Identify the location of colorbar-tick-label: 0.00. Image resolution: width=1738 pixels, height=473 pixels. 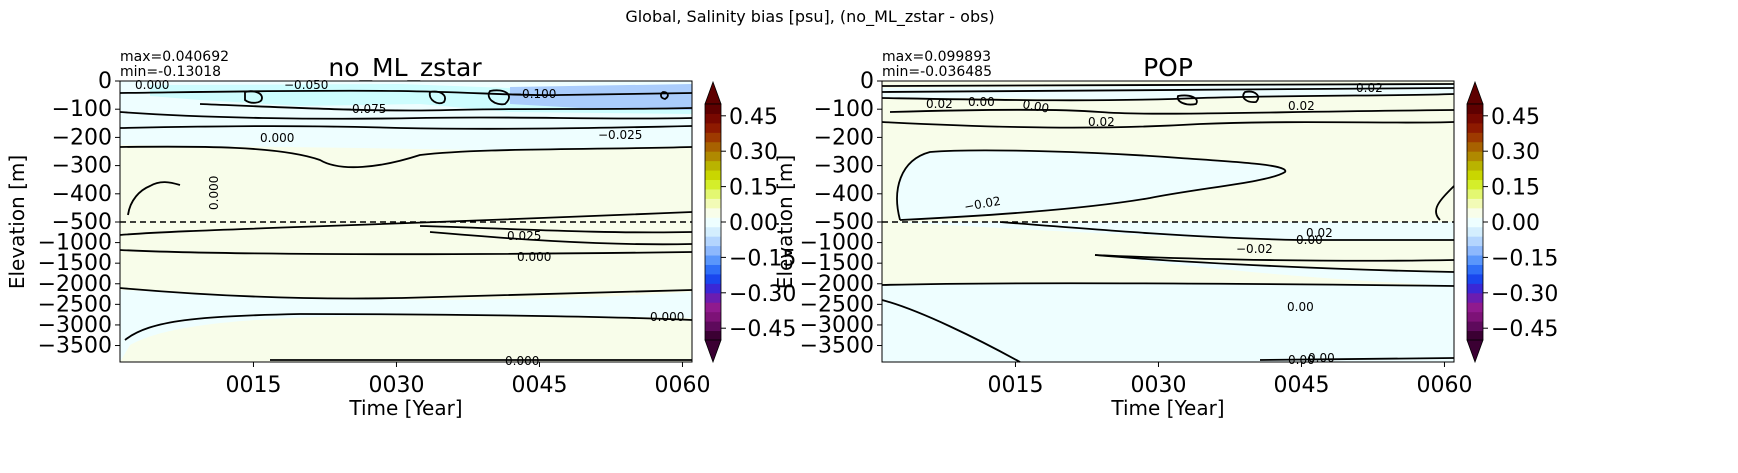
(1515, 223).